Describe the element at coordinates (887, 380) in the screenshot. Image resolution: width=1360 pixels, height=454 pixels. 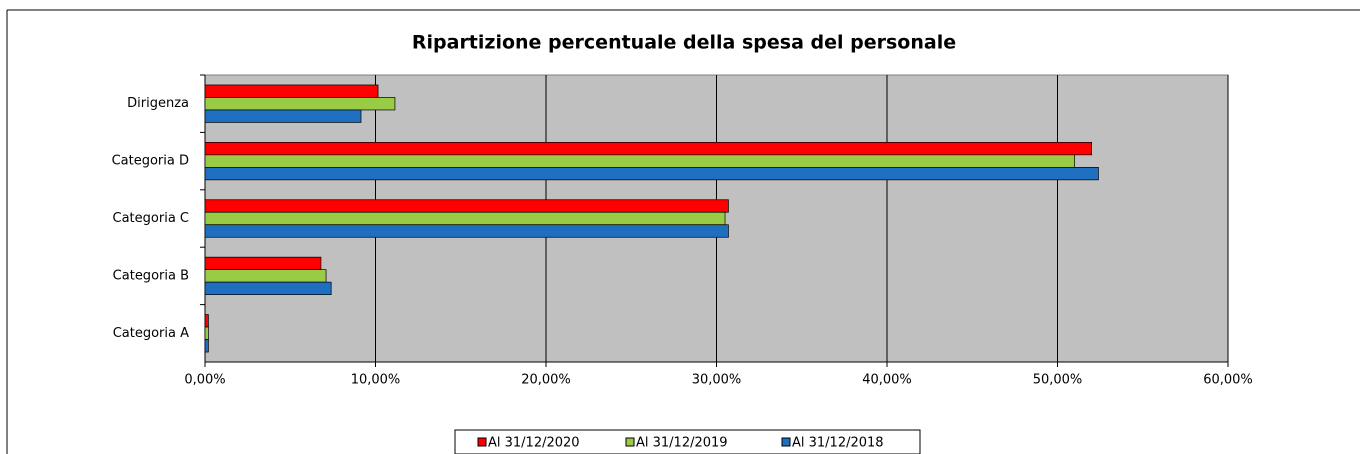
I see `x-tick-label: 40,00%` at that location.